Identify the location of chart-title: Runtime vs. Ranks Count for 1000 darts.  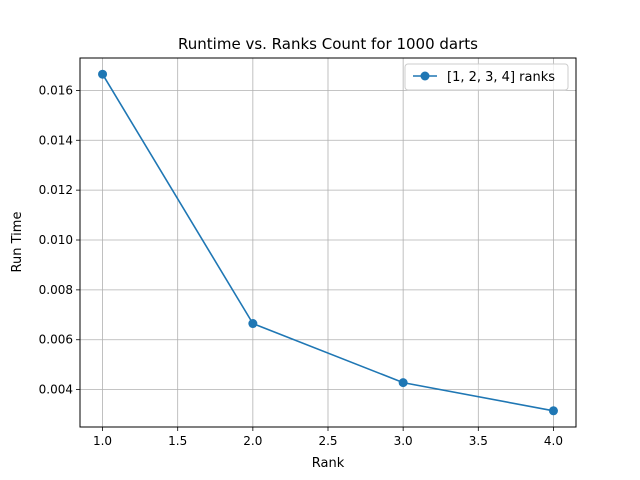
(328, 44).